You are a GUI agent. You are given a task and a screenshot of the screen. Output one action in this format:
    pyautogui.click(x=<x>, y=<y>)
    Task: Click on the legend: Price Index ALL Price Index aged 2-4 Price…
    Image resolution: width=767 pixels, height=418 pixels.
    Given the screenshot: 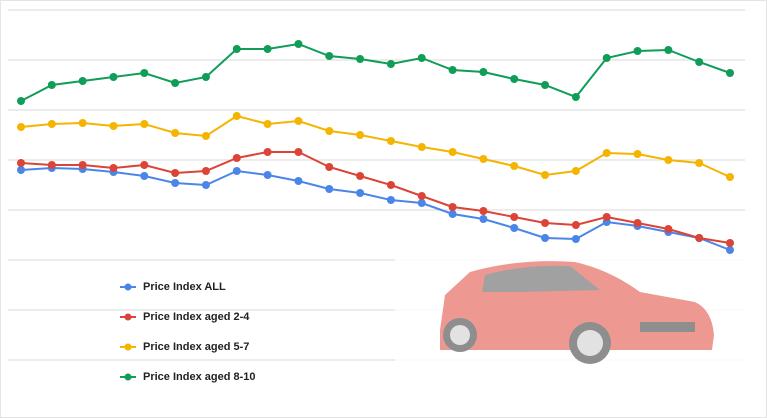 What is the action you would take?
    pyautogui.click(x=188, y=332)
    